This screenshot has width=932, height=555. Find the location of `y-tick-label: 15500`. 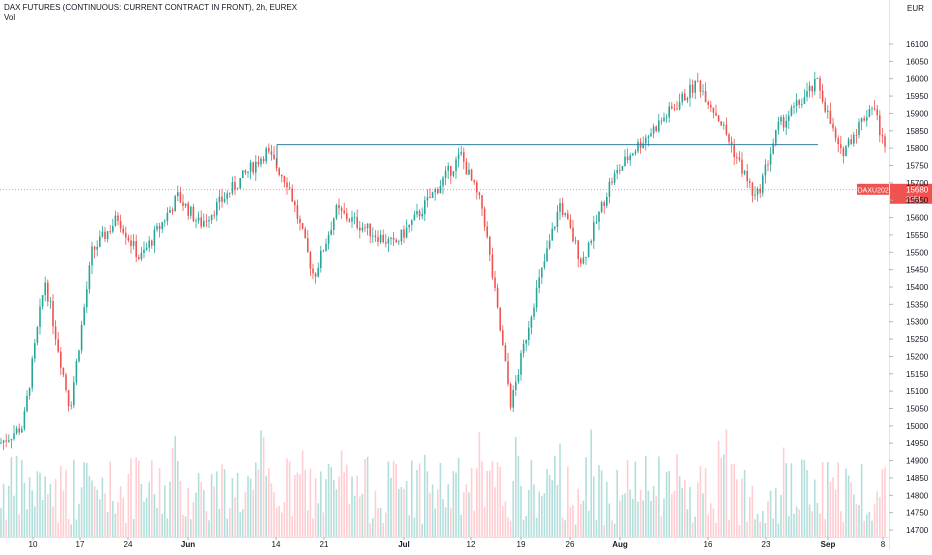

y-tick-label: 15500 is located at coordinates (917, 252).